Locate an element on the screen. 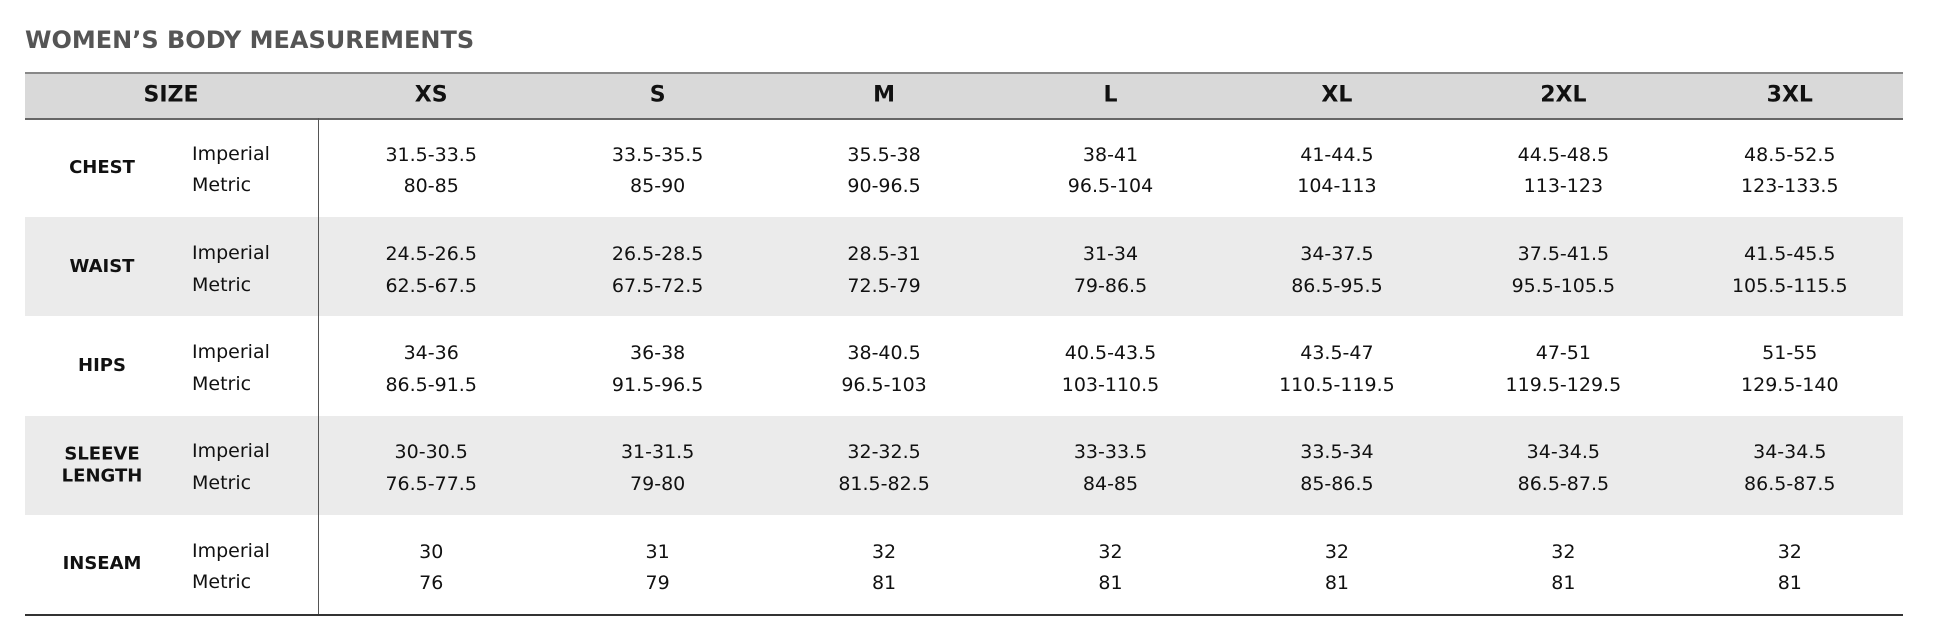 The width and height of the screenshot is (1946, 644). header-cell: SIZE is located at coordinates (171, 95).